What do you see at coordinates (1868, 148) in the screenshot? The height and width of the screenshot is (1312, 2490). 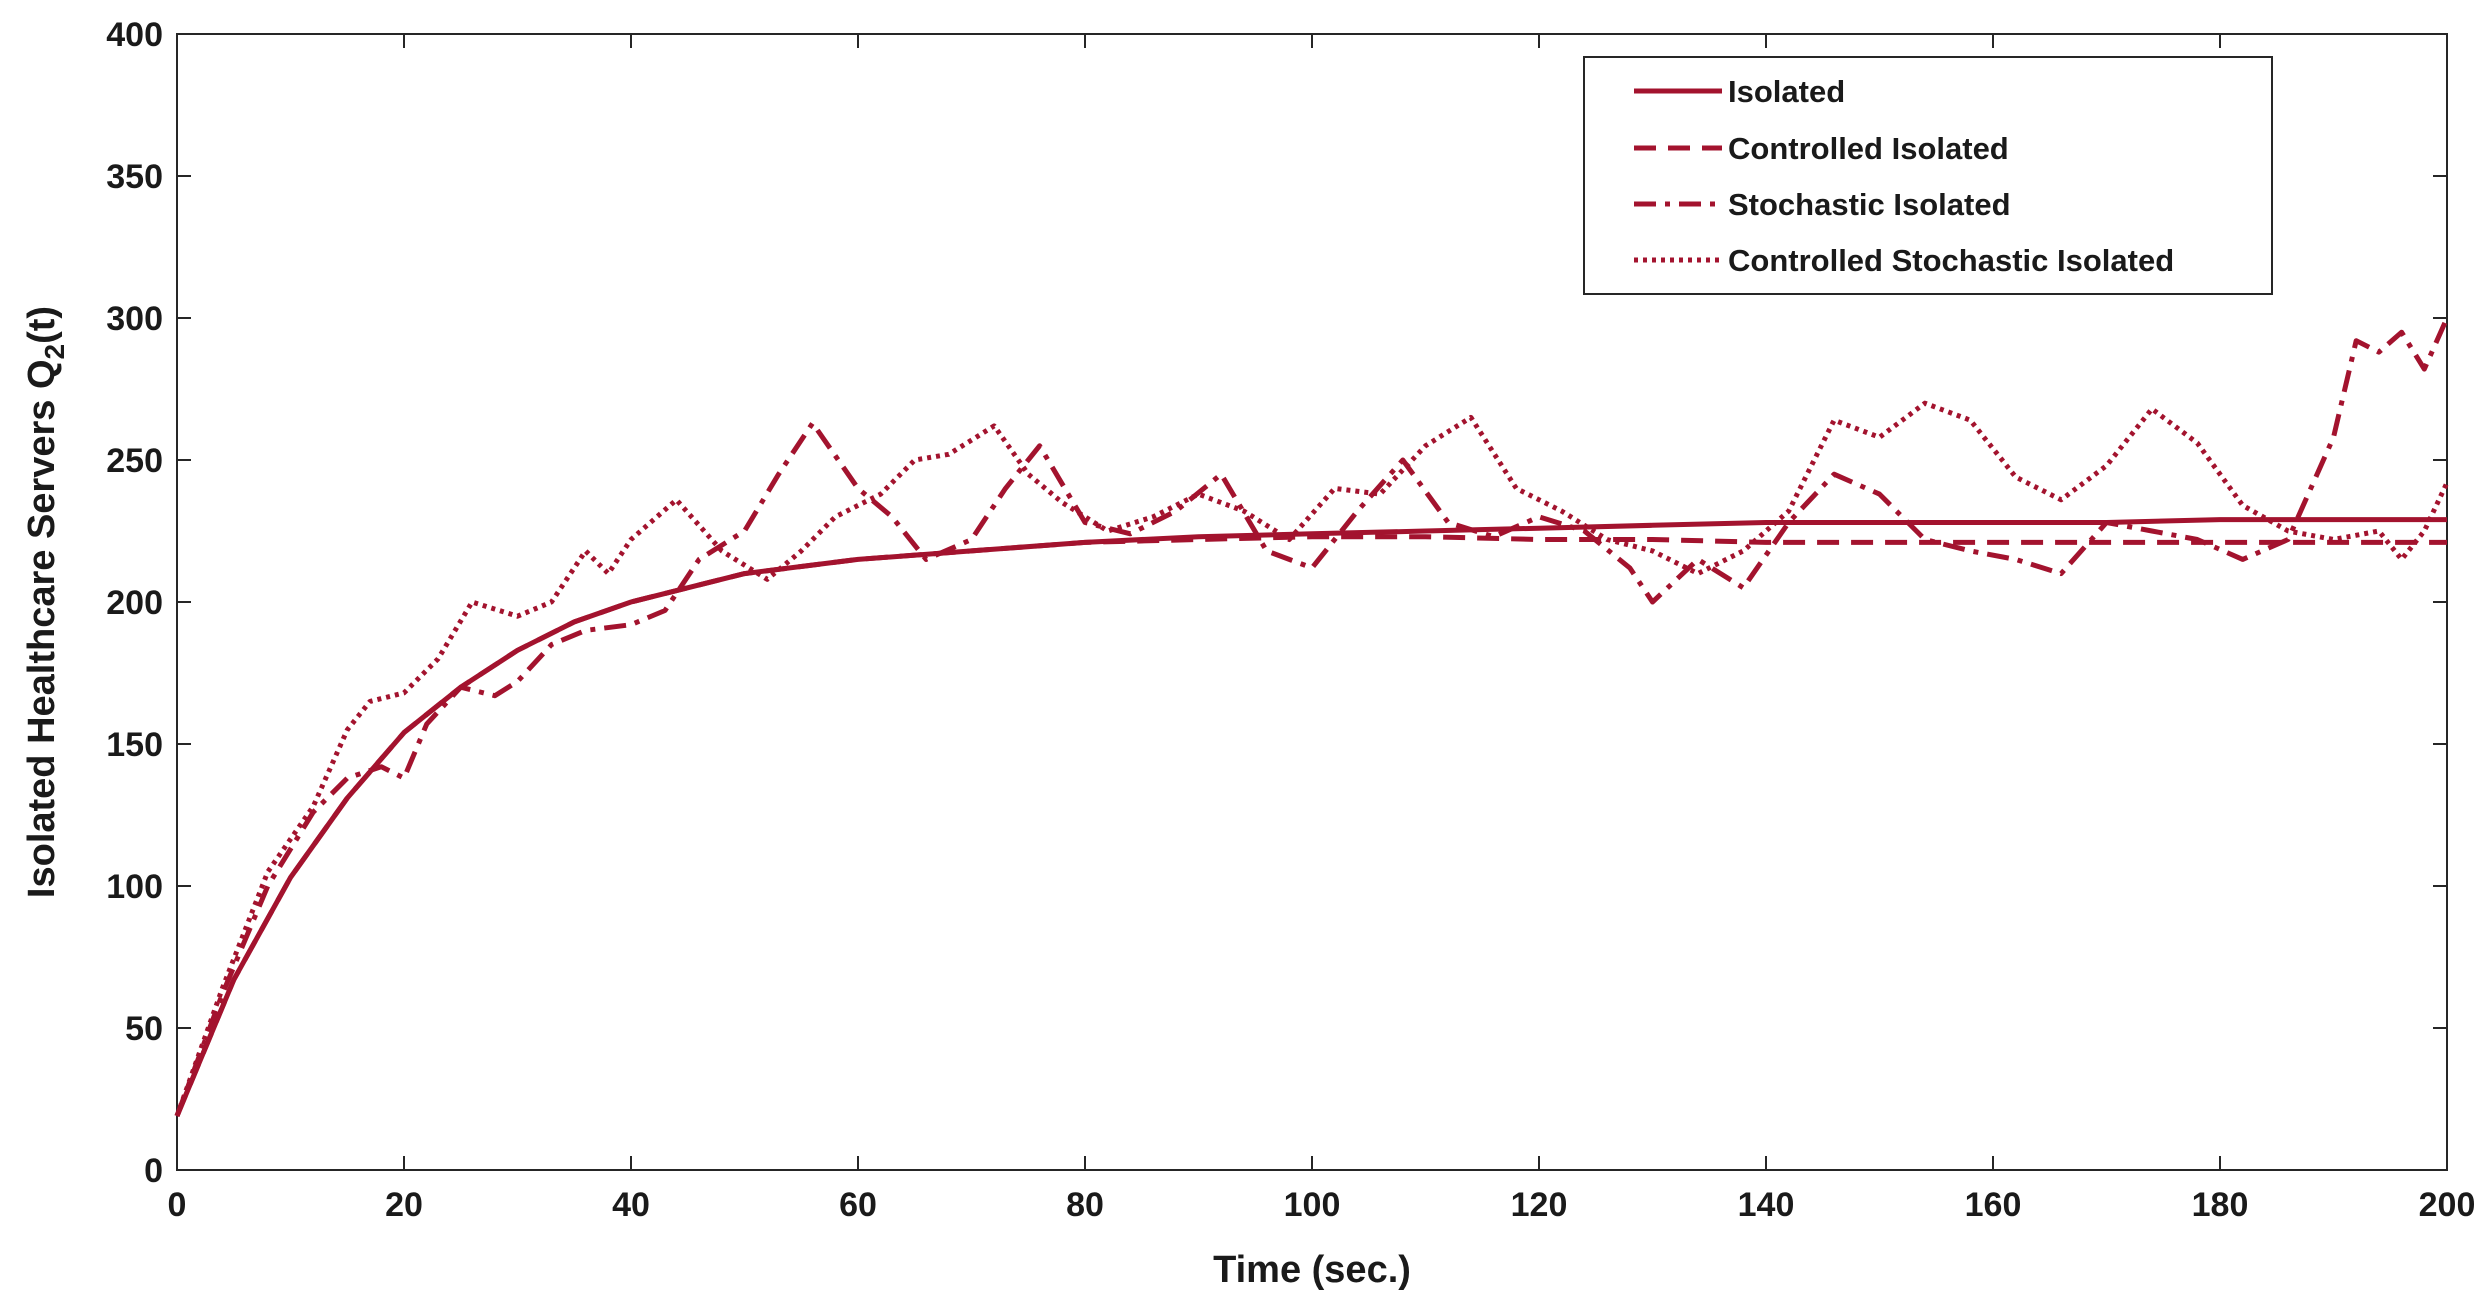 I see `legend-label-controlled-isolated: Controlled Isolated` at bounding box center [1868, 148].